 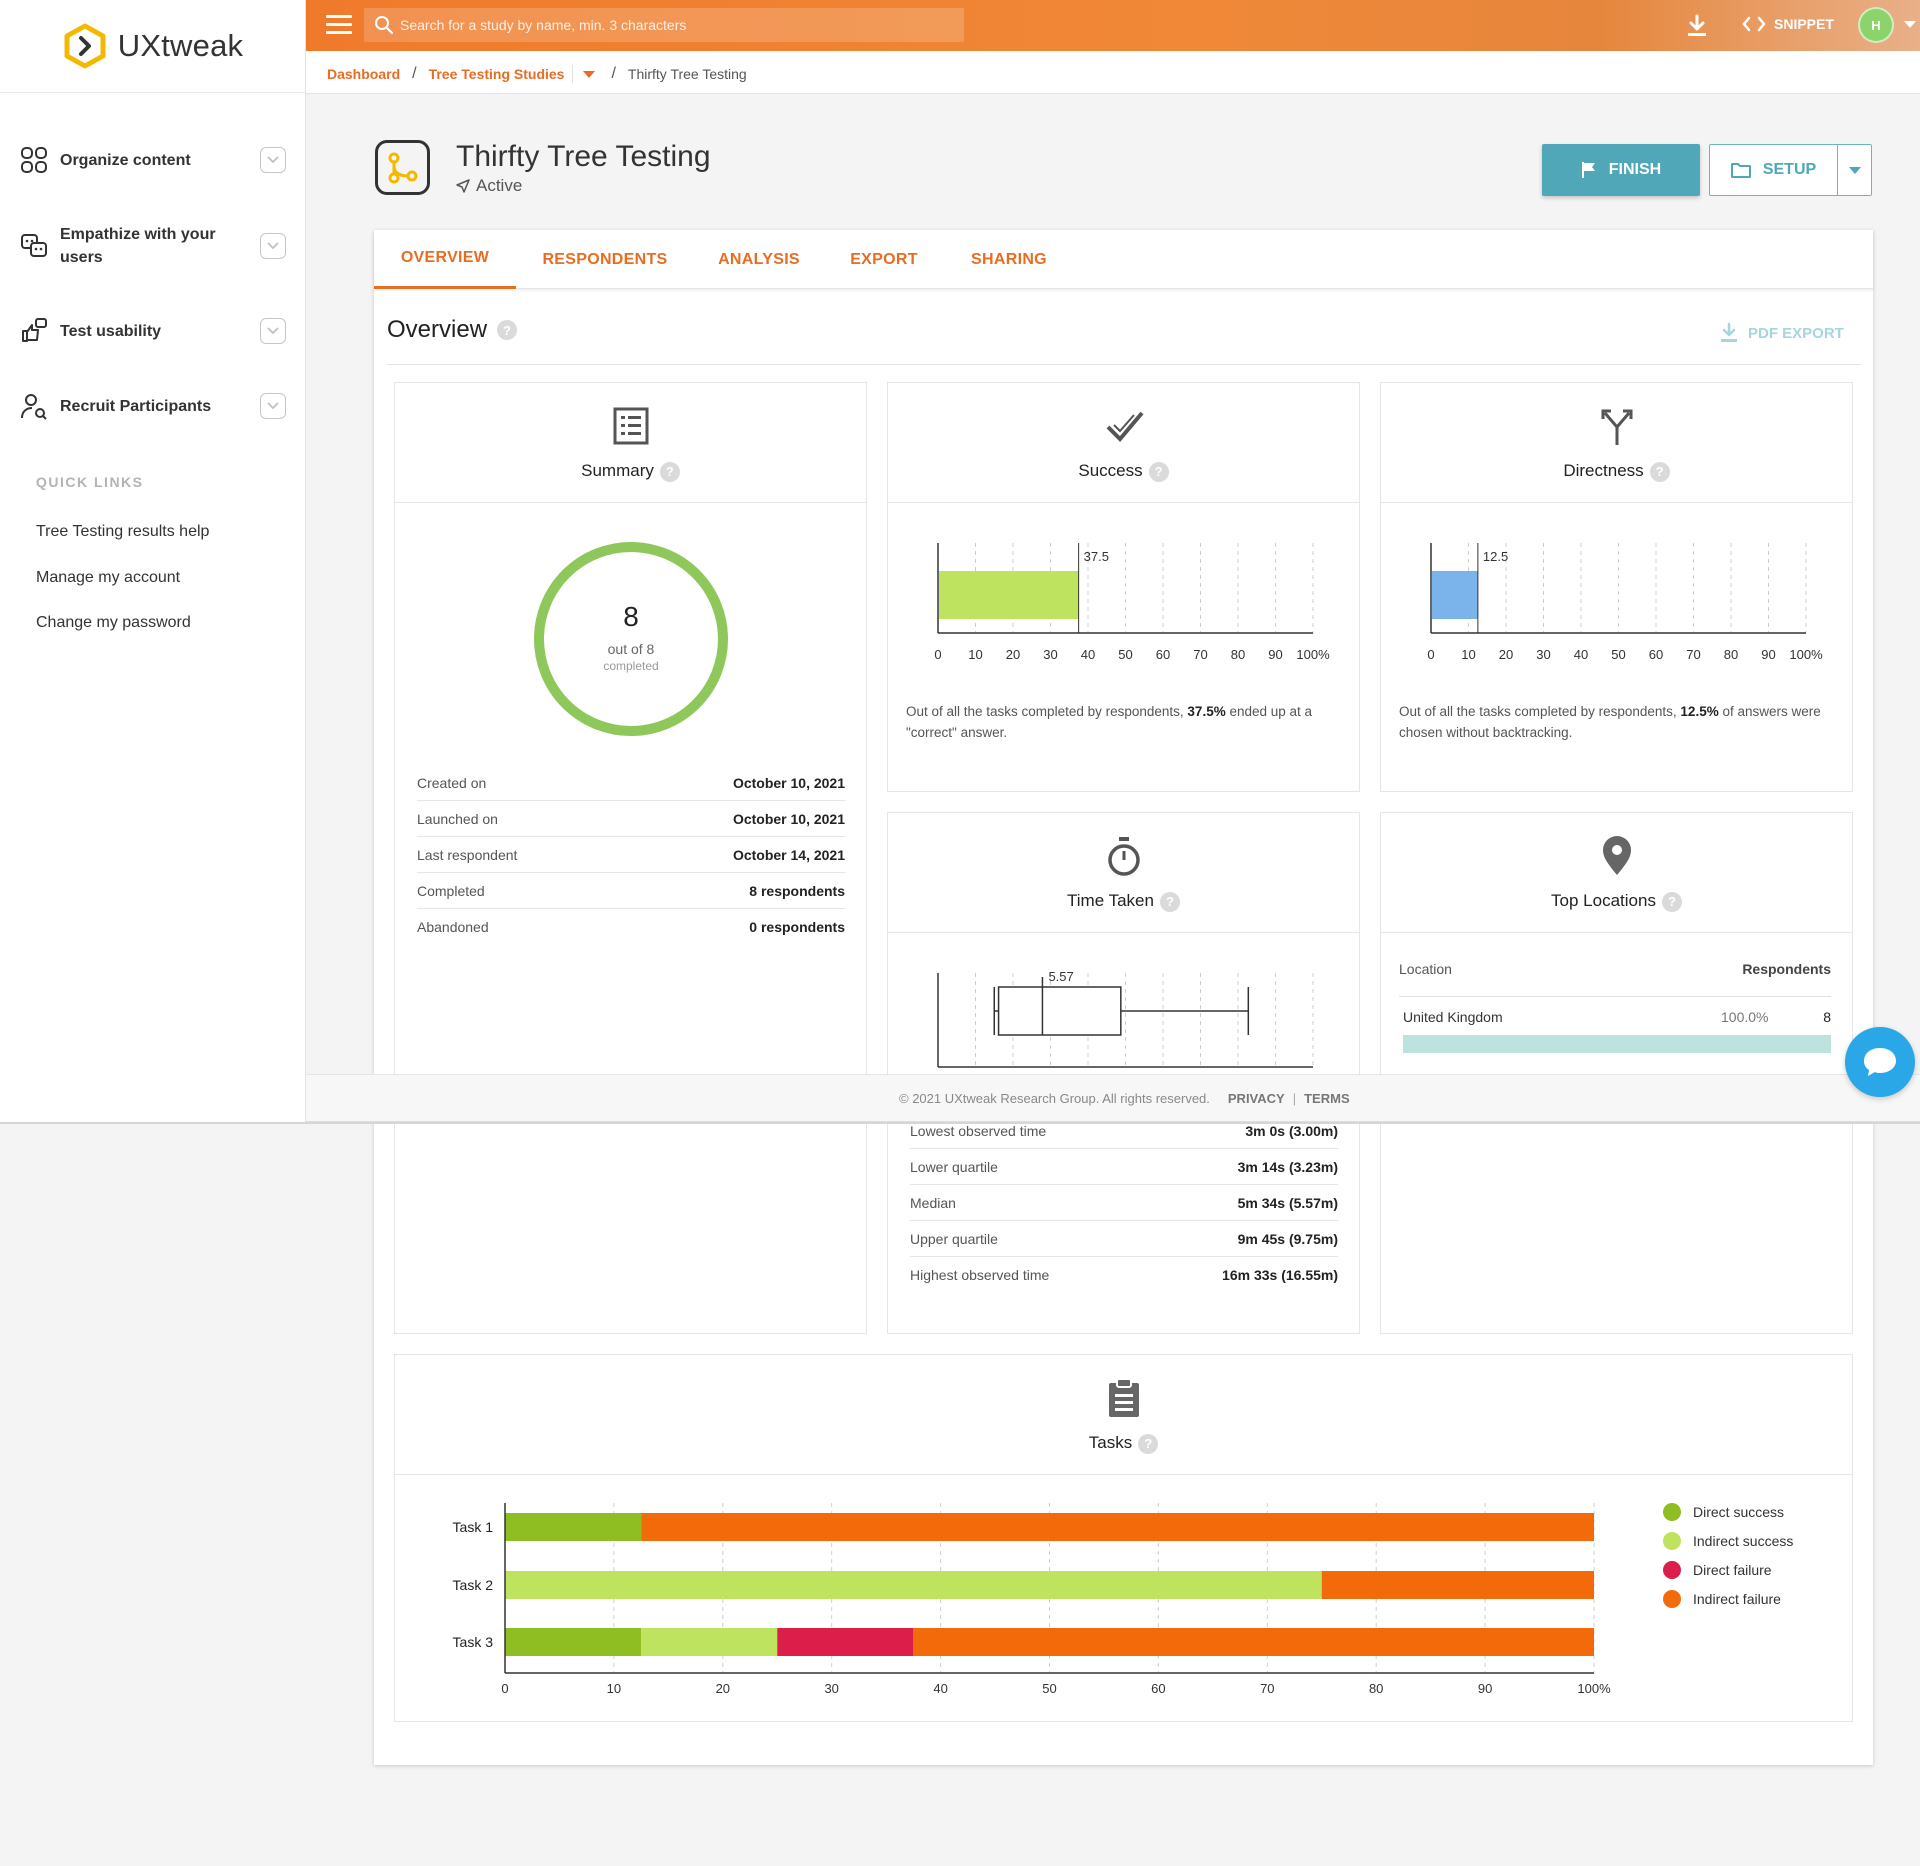 What do you see at coordinates (1774, 170) in the screenshot?
I see `setup-main: SETUP` at bounding box center [1774, 170].